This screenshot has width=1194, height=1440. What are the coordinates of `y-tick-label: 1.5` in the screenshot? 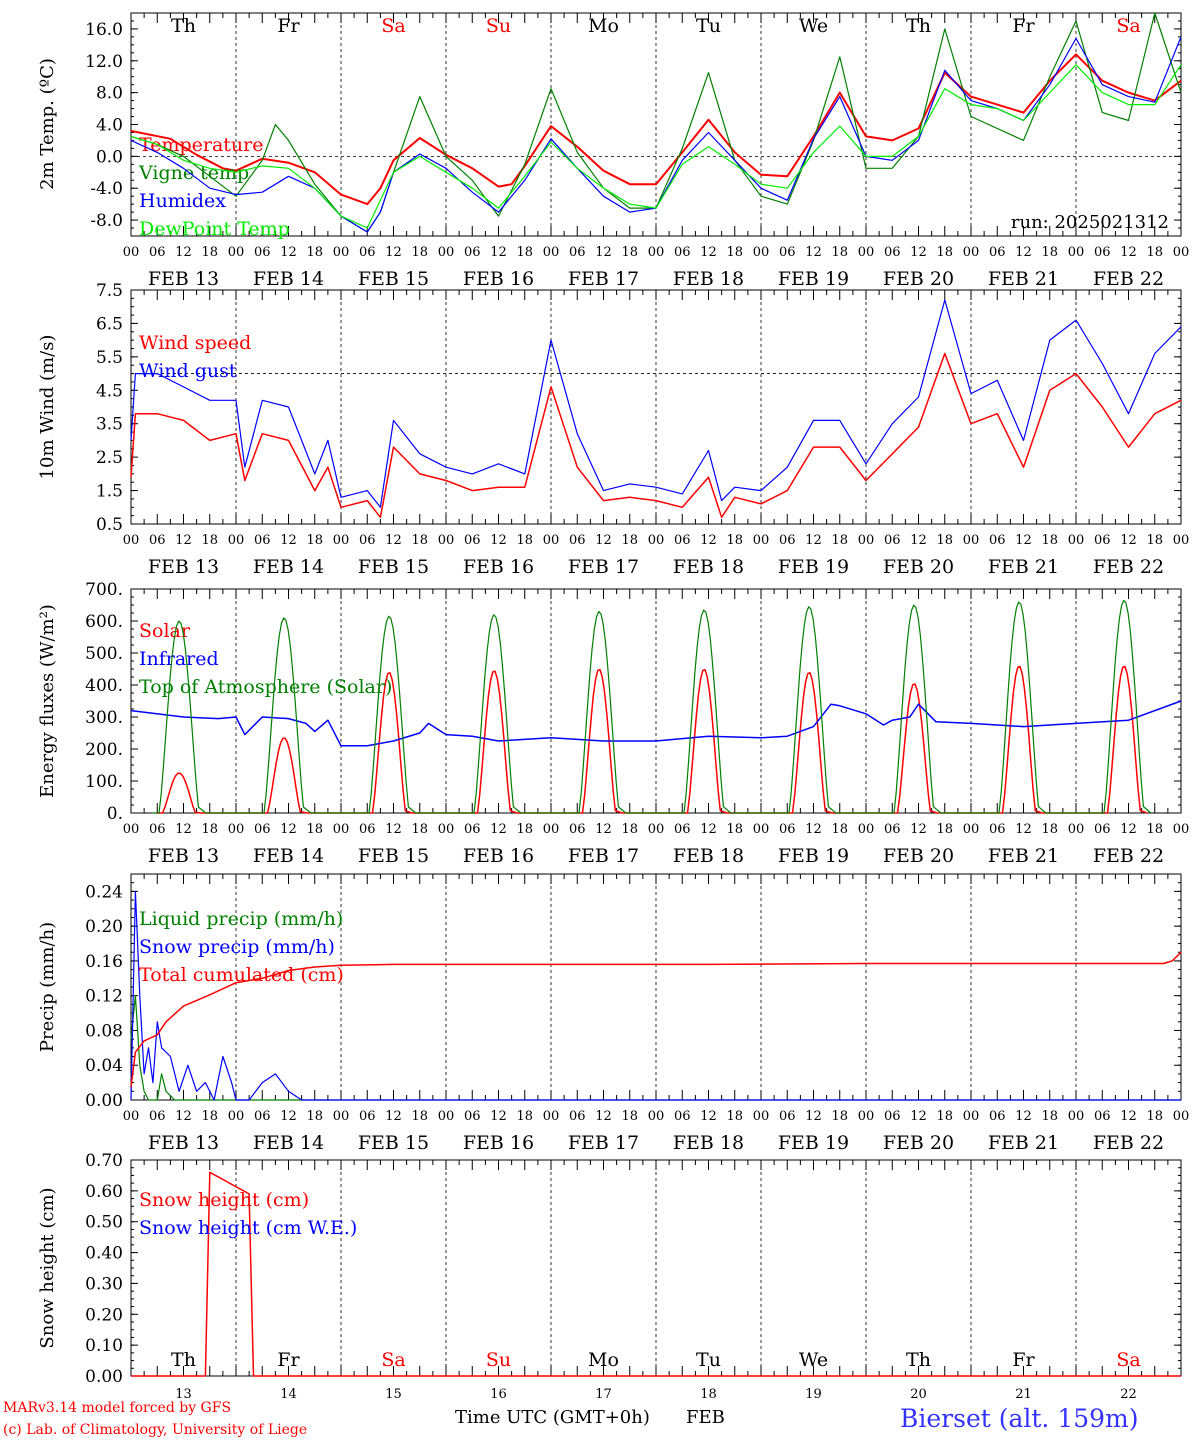 It's located at (109, 492).